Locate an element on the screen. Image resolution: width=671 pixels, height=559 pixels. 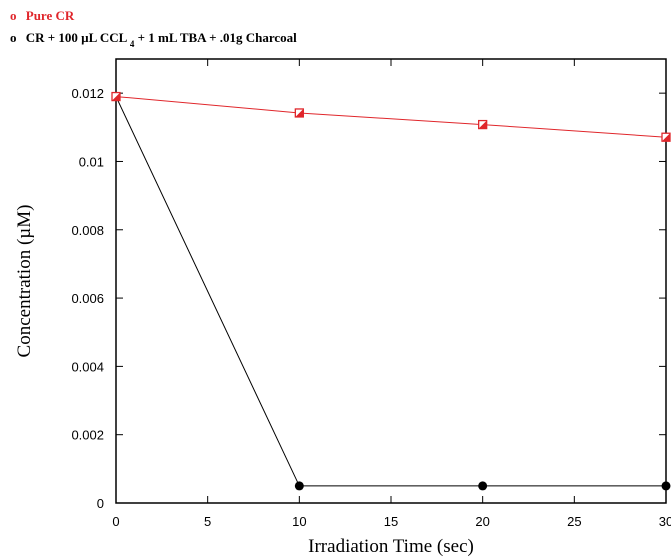
y-tick-label: 0.01 is located at coordinates (91, 161).